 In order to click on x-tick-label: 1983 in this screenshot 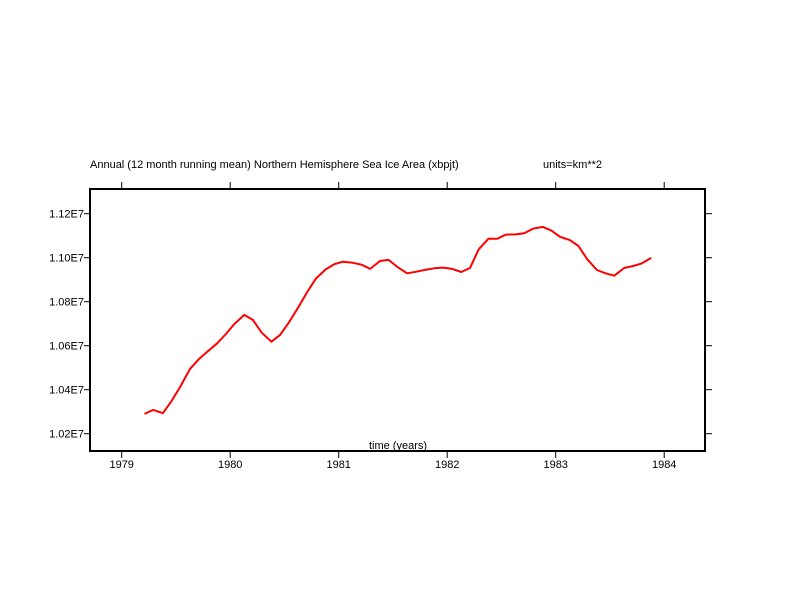, I will do `click(555, 465)`.